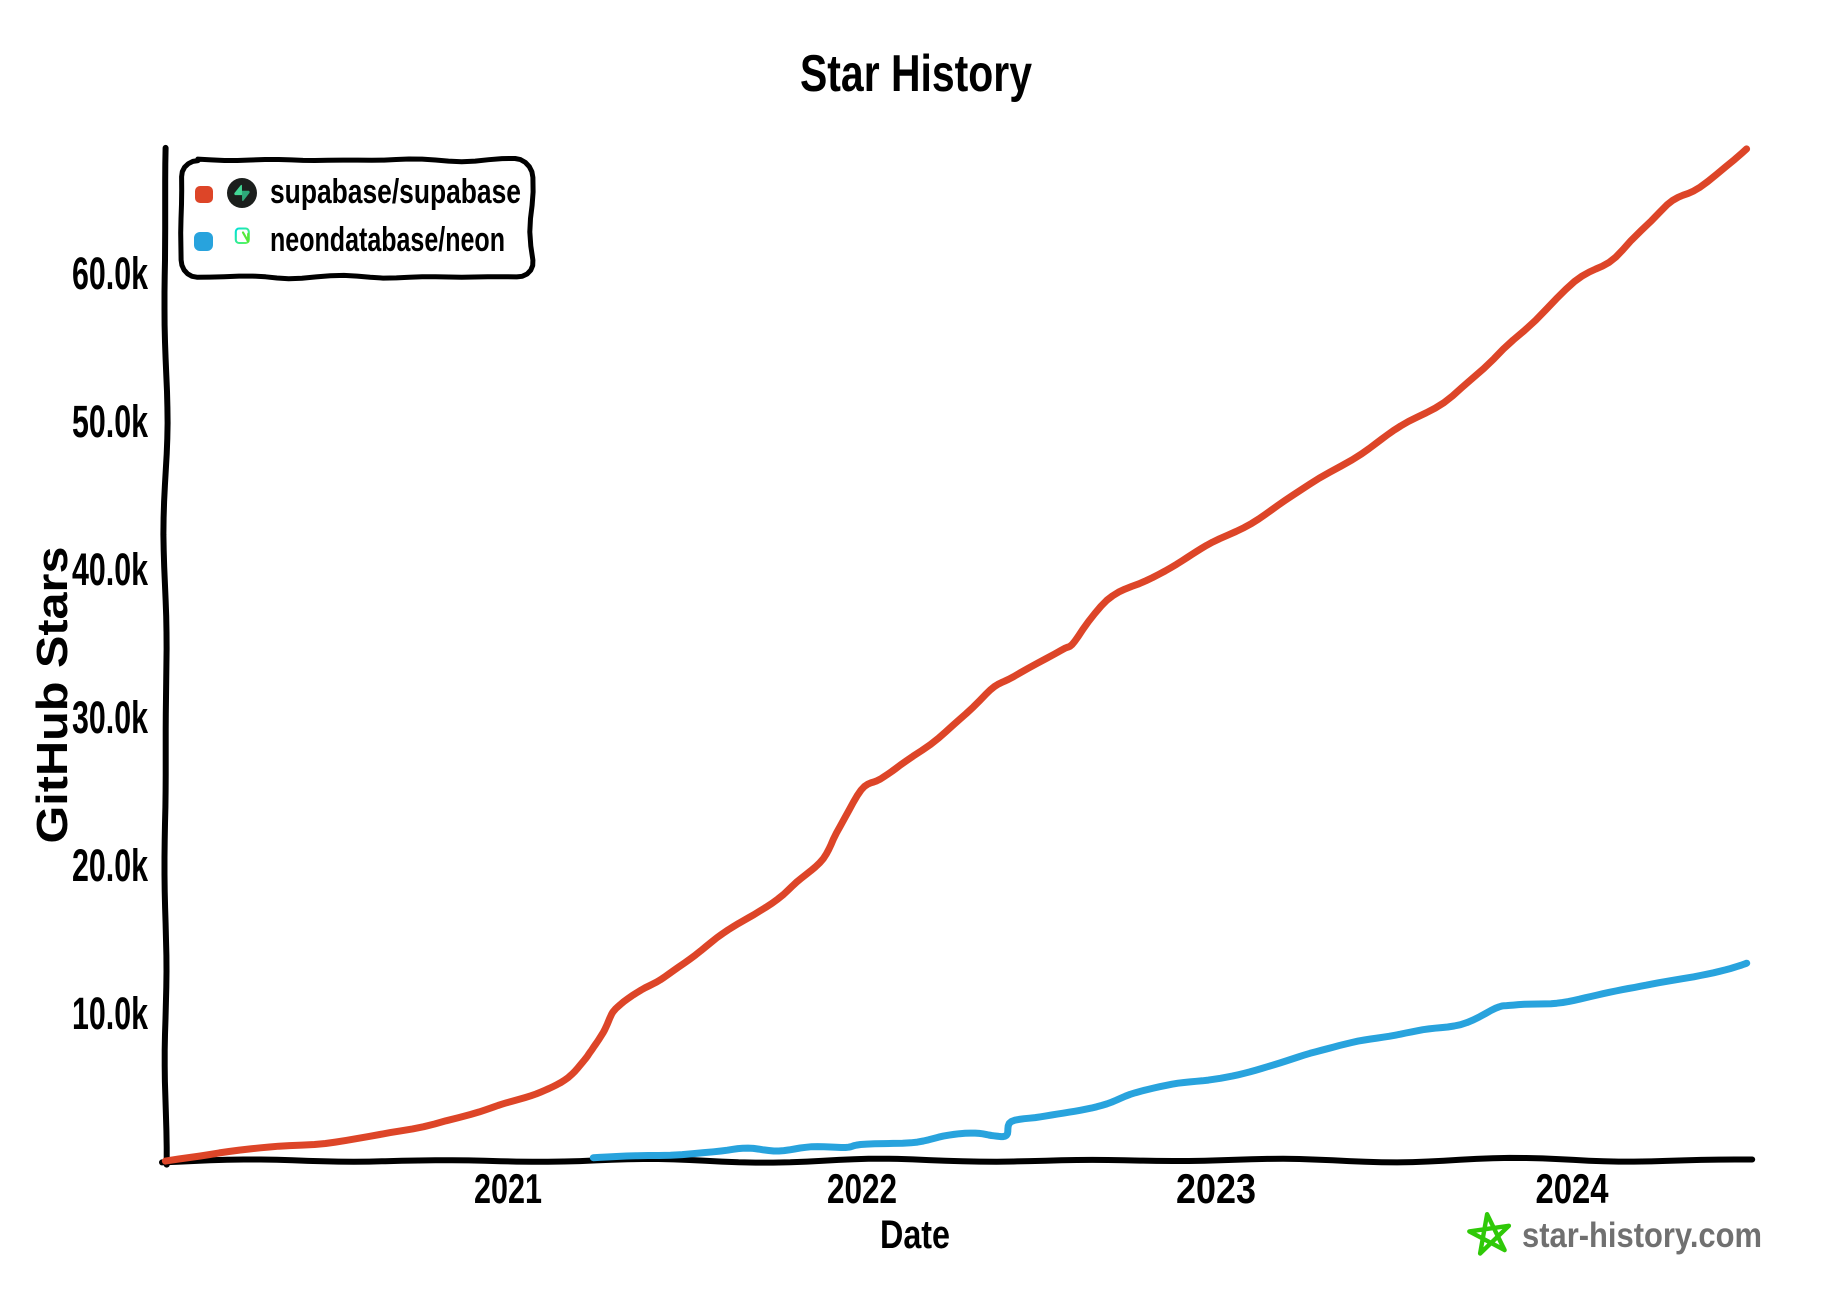 This screenshot has height=1313, width=1832. I want to click on svg-text: 30.0k, so click(110, 717).